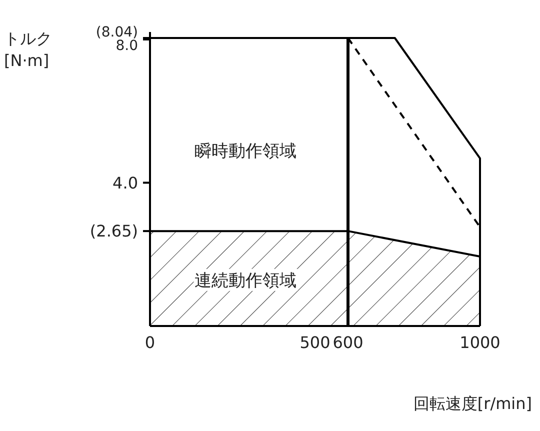 The image size is (540, 431). I want to click on x-axis-title: 回転速度[r/min], so click(472, 403).